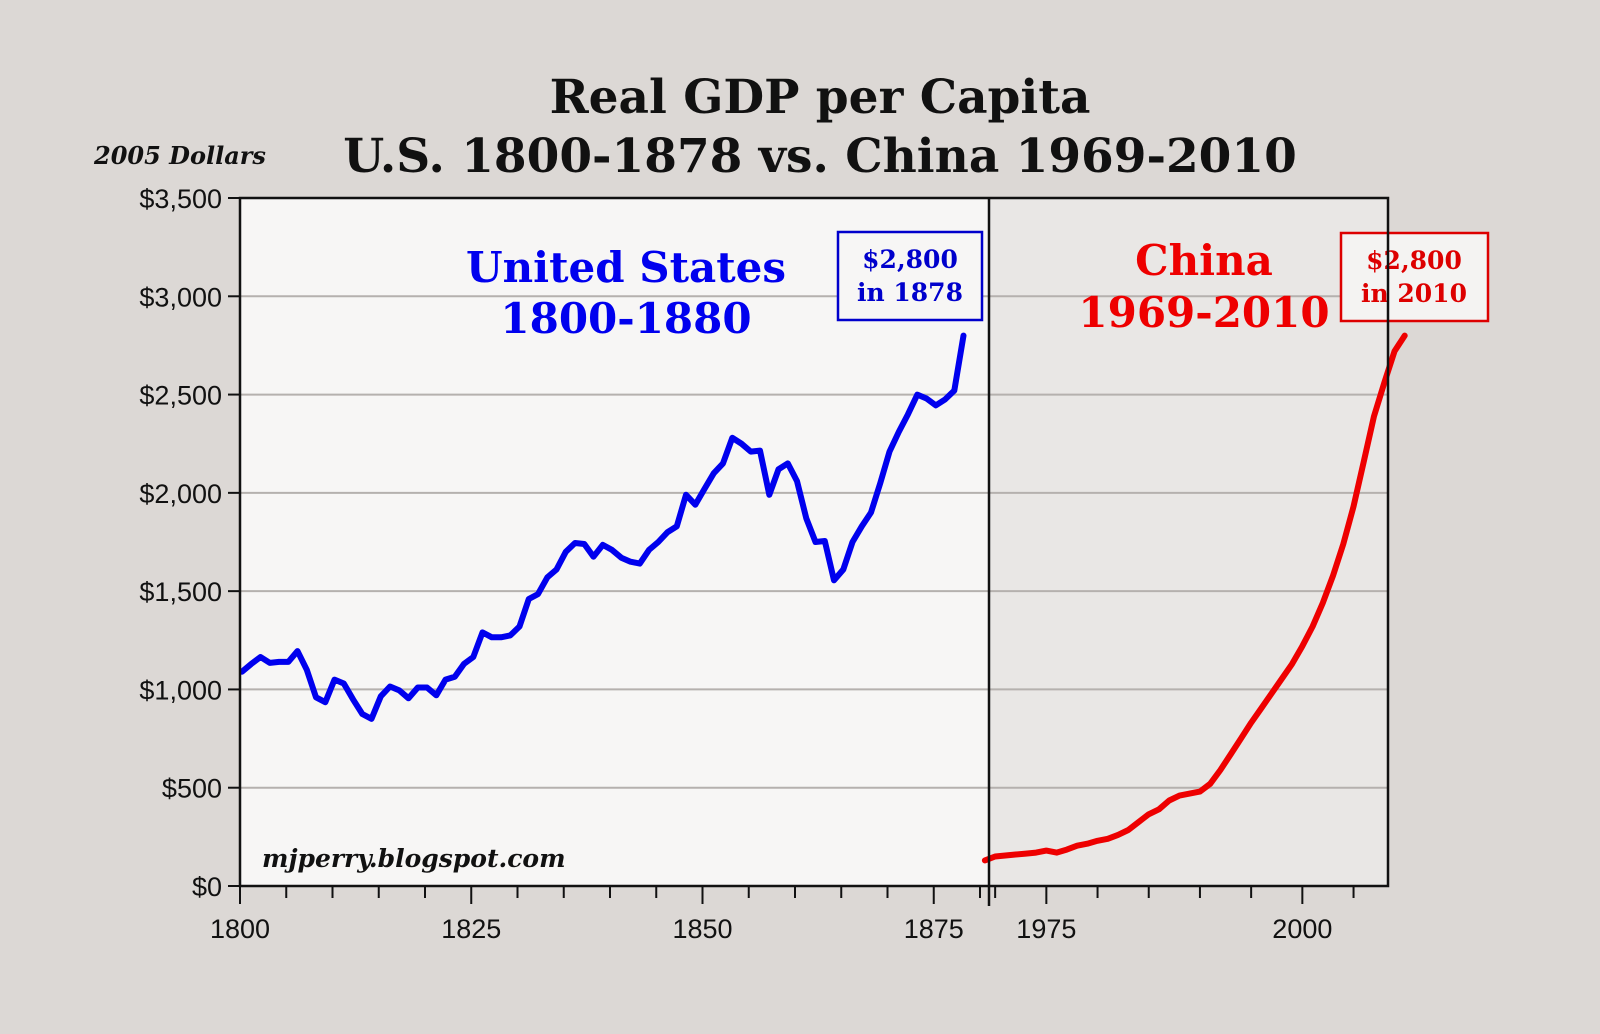 This screenshot has width=1600, height=1034. What do you see at coordinates (910, 276) in the screenshot?
I see `us-callout: $2,800 in 1878` at bounding box center [910, 276].